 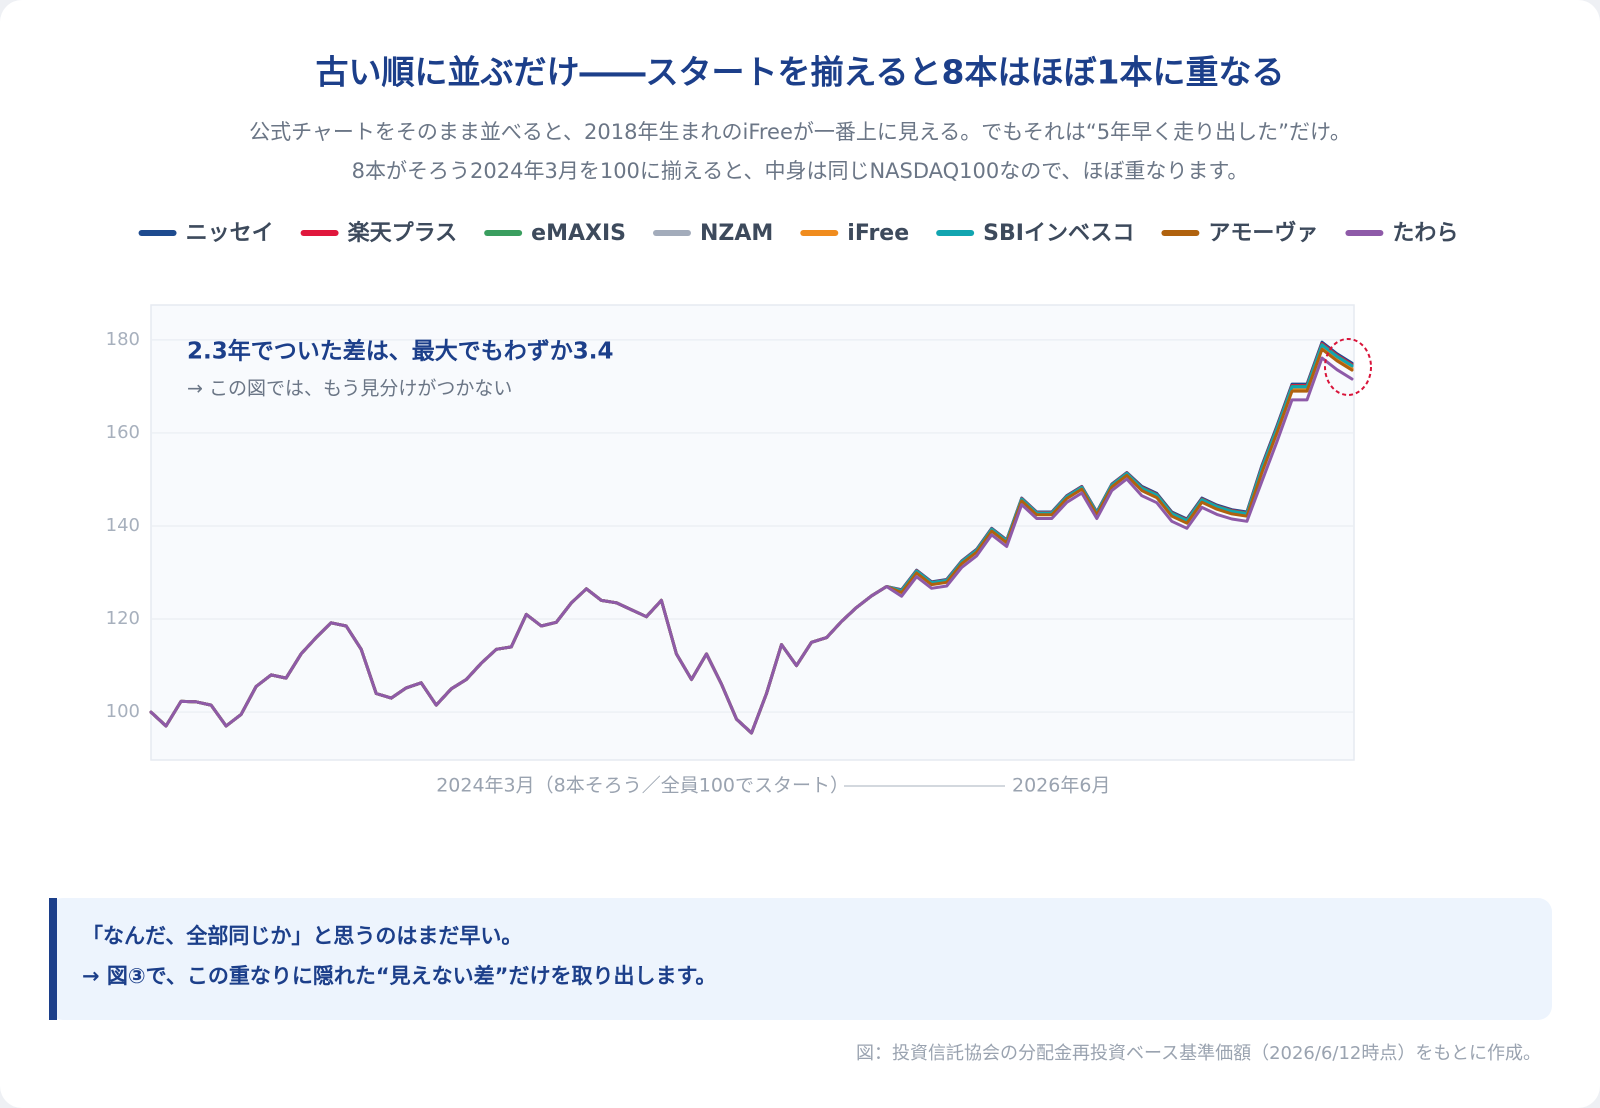 What do you see at coordinates (1263, 233) in the screenshot?
I see `legend-label: アモーヴァ` at bounding box center [1263, 233].